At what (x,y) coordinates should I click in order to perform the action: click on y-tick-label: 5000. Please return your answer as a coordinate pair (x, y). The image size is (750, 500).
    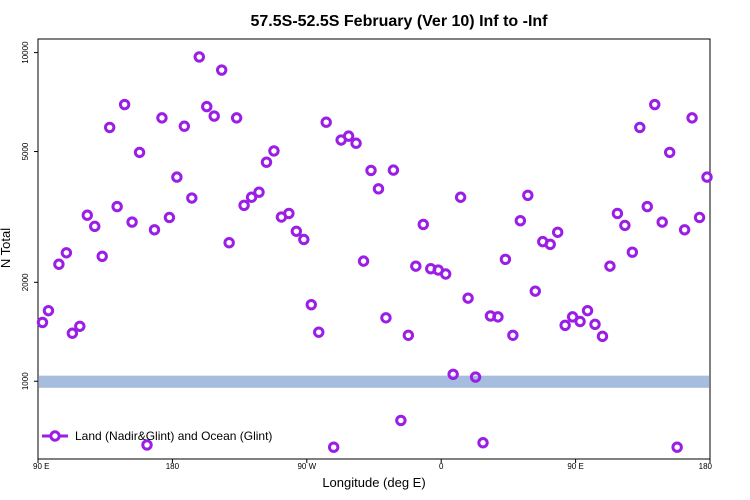
    Looking at the image, I should click on (25, 151).